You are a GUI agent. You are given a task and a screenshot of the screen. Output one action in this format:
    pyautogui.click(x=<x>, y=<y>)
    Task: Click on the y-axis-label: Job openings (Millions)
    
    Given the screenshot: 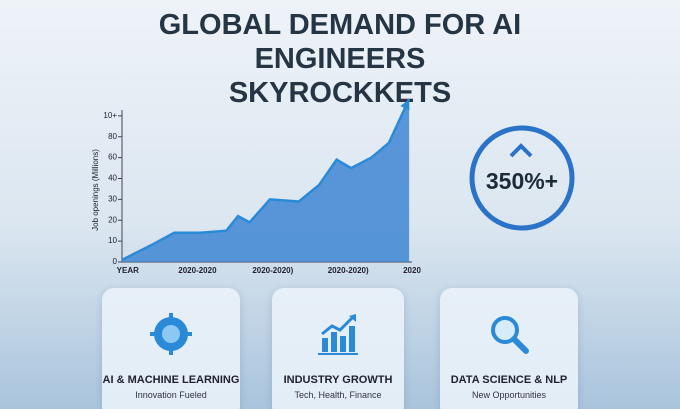 What is the action you would take?
    pyautogui.click(x=95, y=190)
    